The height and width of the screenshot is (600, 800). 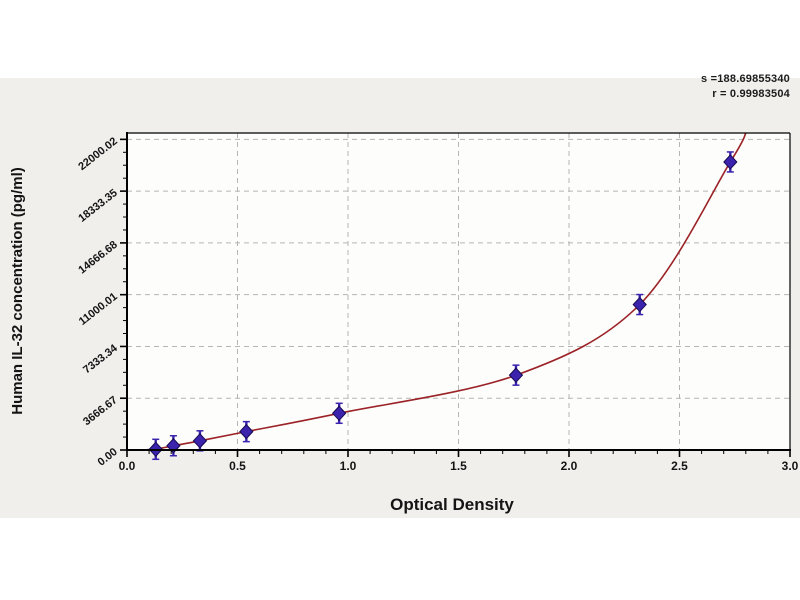 I want to click on x-tick-label: 3.0, so click(x=790, y=466).